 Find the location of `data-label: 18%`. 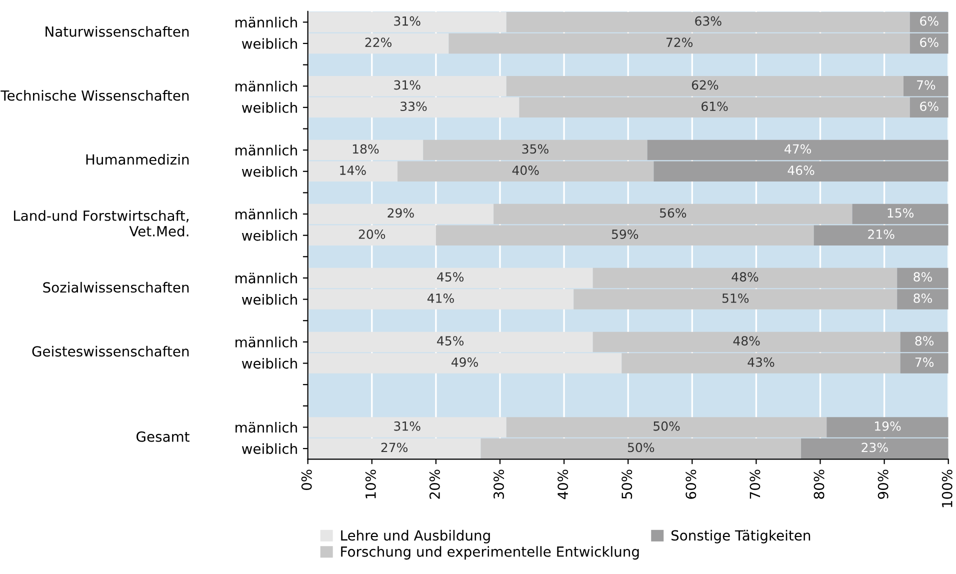

data-label: 18% is located at coordinates (365, 149).